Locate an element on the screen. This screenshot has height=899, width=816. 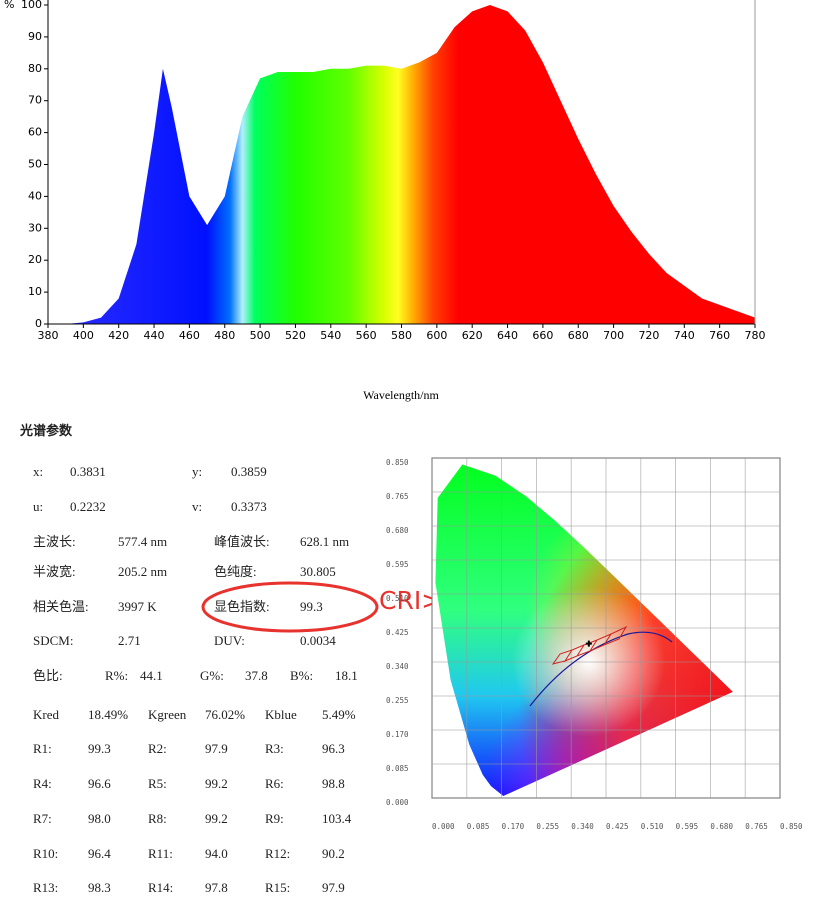
param-label: SDCM: is located at coordinates (53, 640).